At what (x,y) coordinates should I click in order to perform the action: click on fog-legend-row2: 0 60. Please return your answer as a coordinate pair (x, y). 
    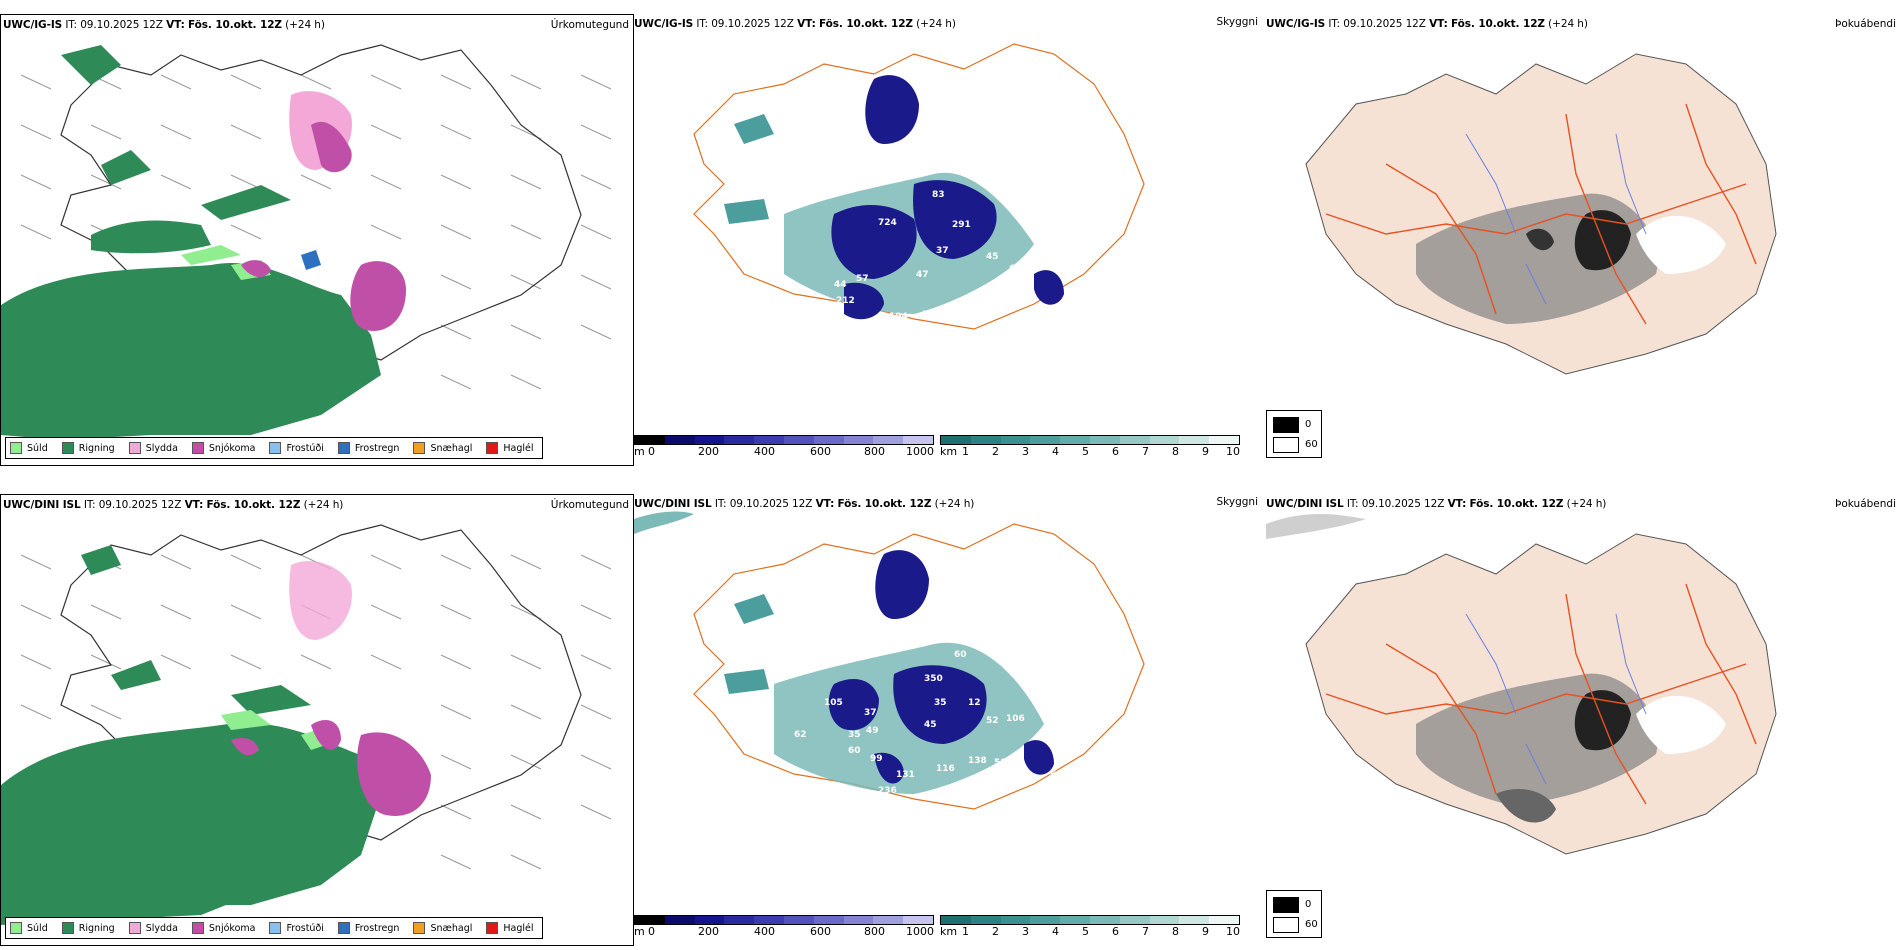
    Looking at the image, I should click on (1294, 914).